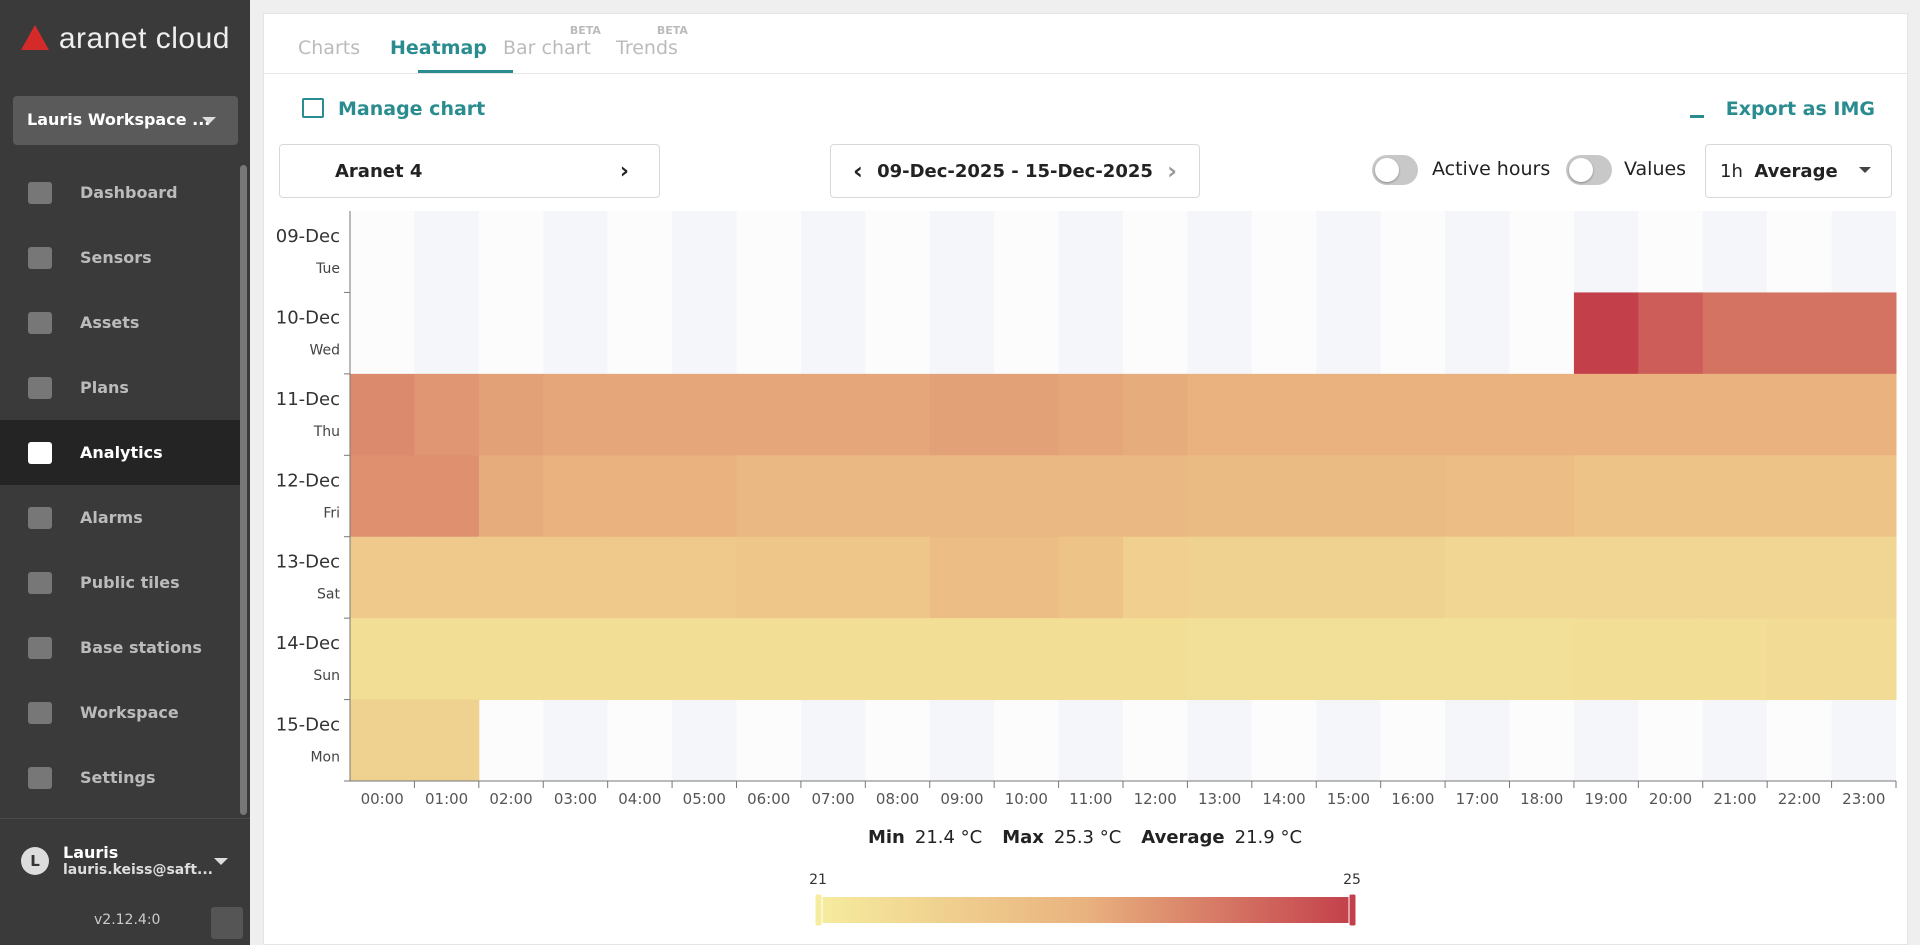  Describe the element at coordinates (91, 852) in the screenshot. I see `user-name: Lauris` at that location.